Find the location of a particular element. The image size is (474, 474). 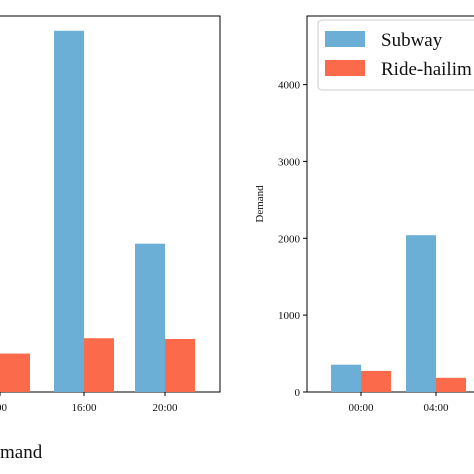

right-y-ticks: 0 1000 2000 3000 4000 is located at coordinates (292, 239).